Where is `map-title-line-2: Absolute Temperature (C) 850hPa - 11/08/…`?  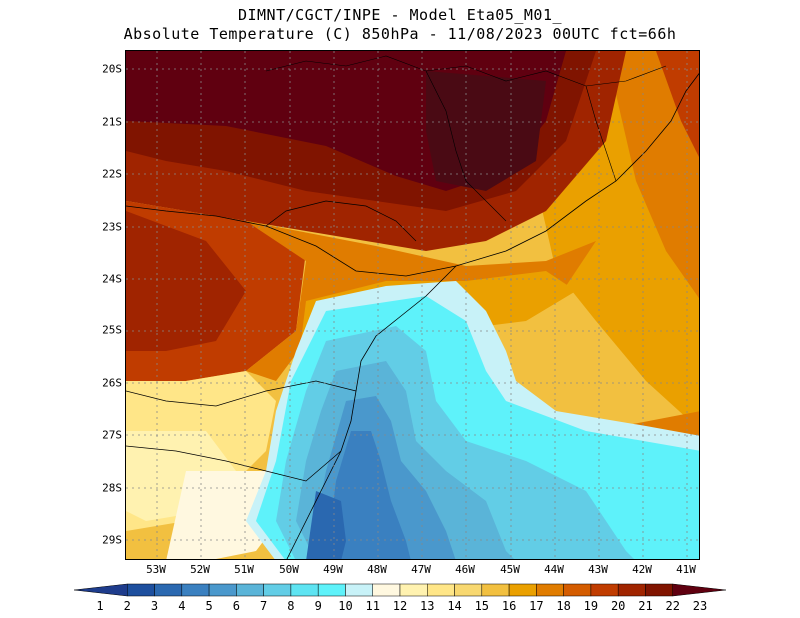
map-title-line-2: Absolute Temperature (C) 850hPa - 11/08/… is located at coordinates (400, 34).